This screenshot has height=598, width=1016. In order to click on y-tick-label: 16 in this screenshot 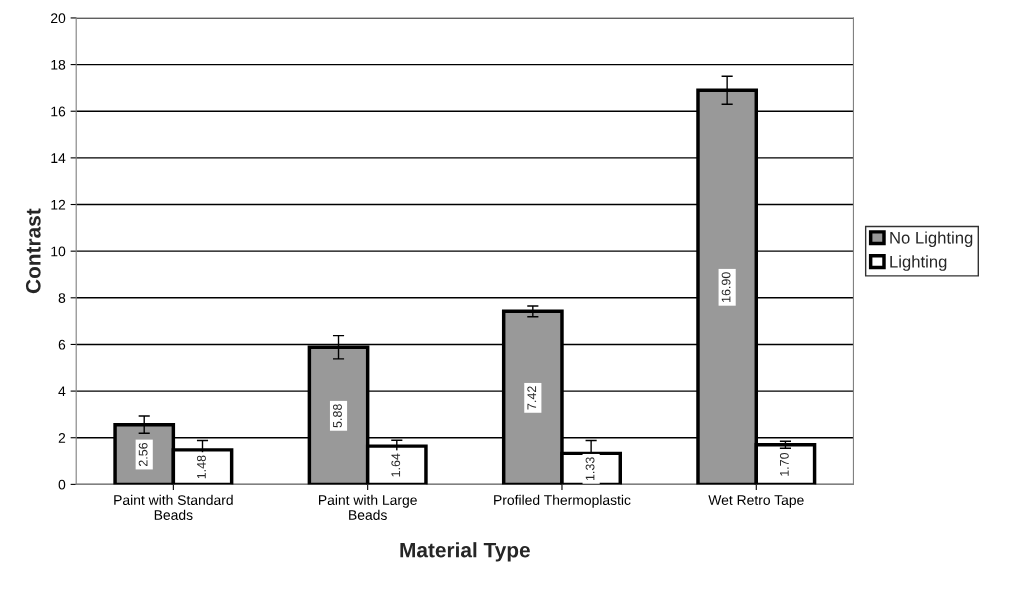, I will do `click(58, 111)`.